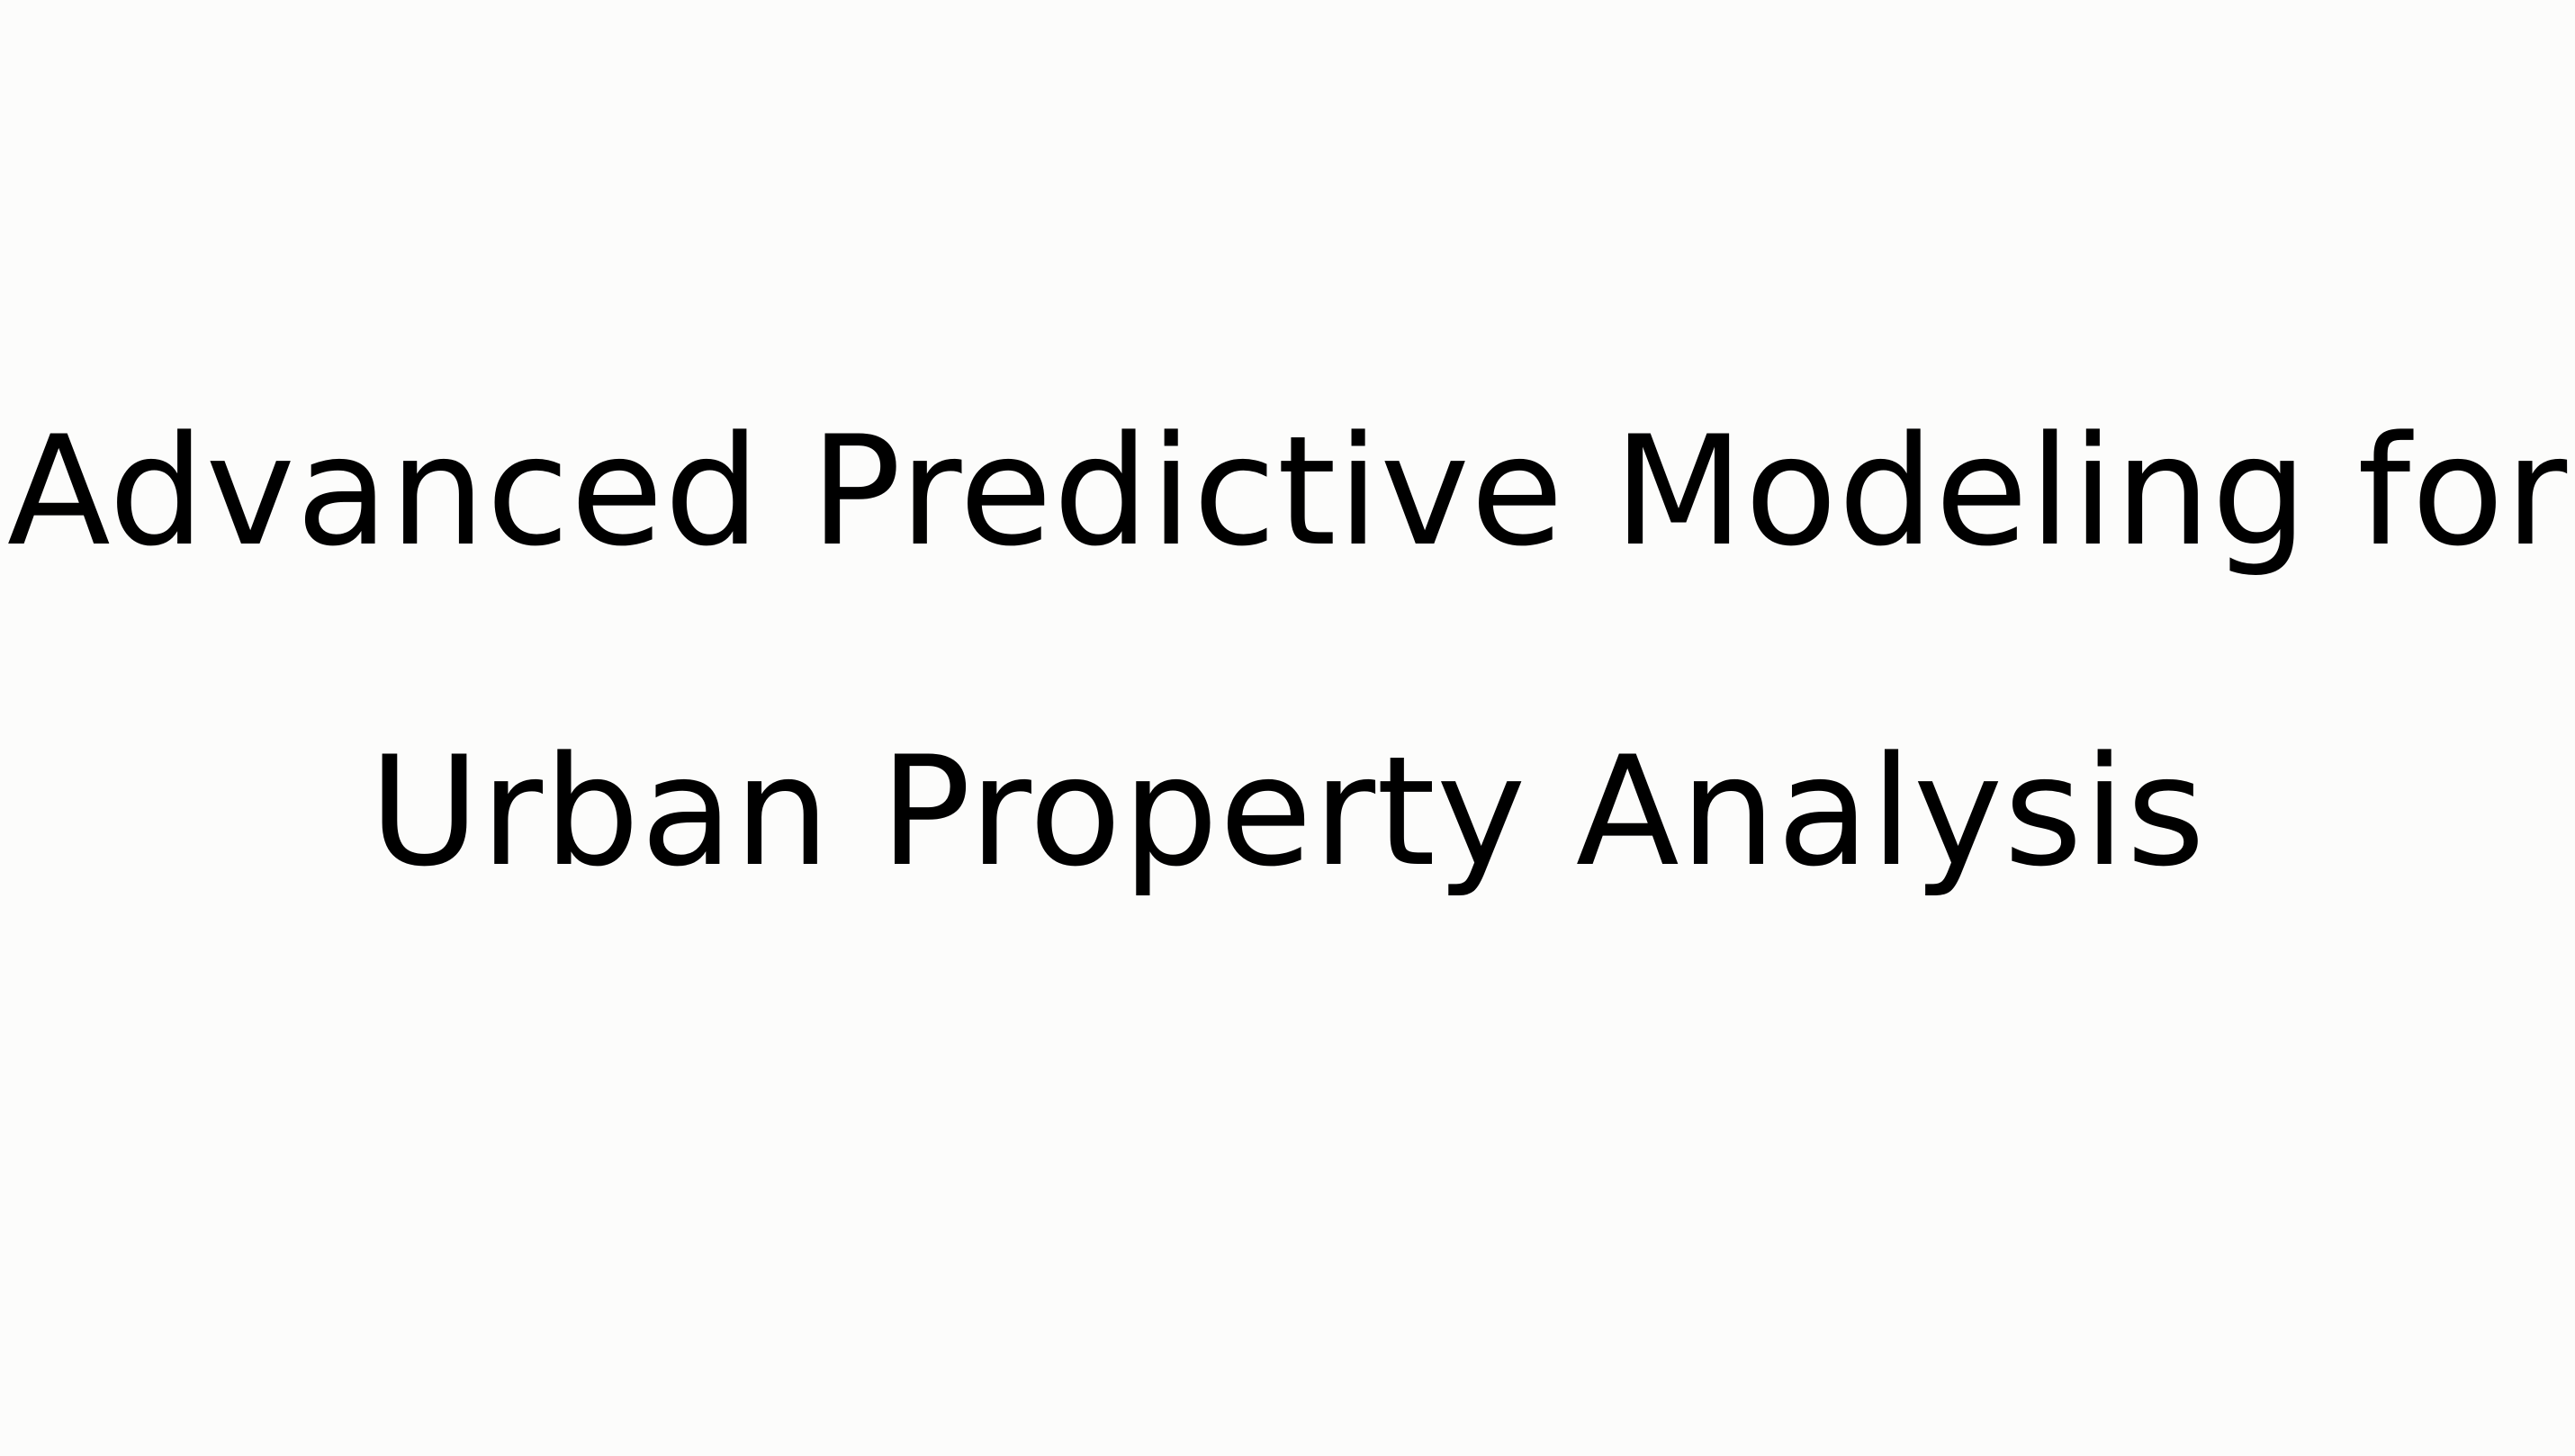  Describe the element at coordinates (1287, 812) in the screenshot. I see `slide-title-line-2: Urban Property Analysis` at that location.